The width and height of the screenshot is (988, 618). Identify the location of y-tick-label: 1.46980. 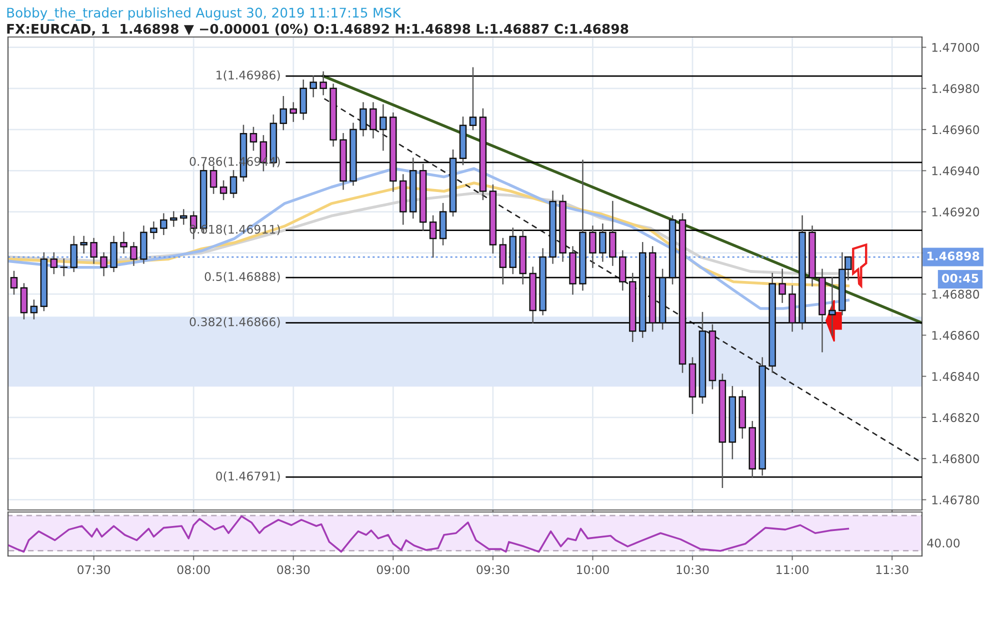
(956, 89).